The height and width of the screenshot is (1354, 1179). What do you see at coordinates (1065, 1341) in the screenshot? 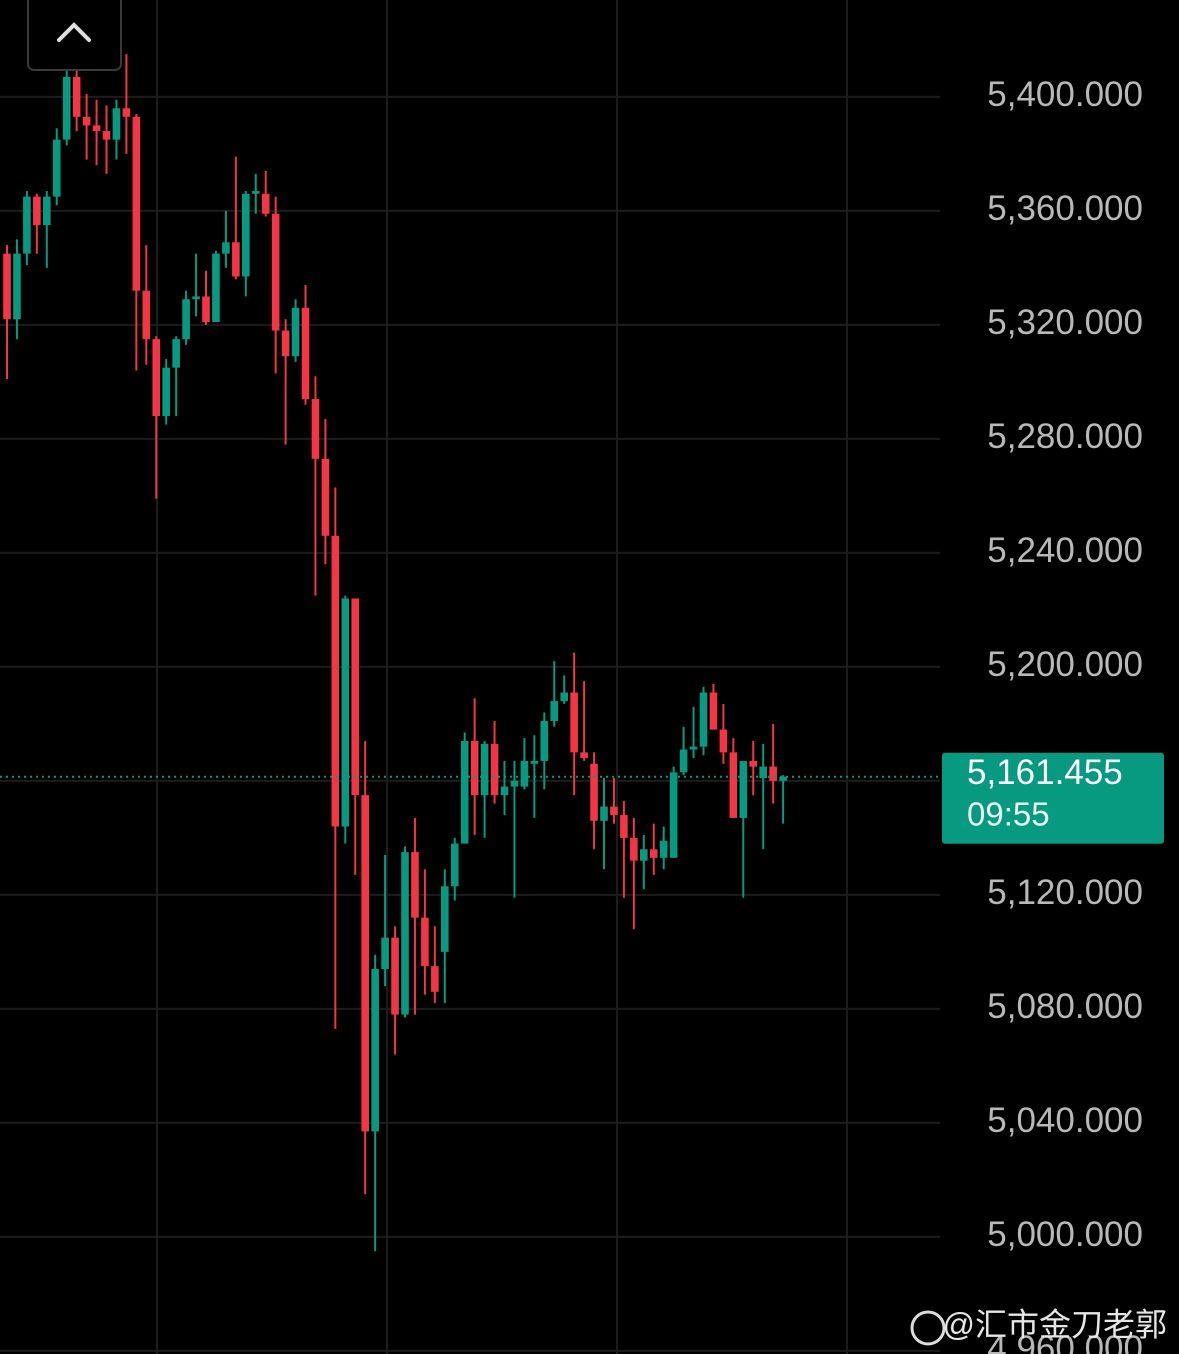
I see `y-tick-label: 4,960.000` at bounding box center [1065, 1341].